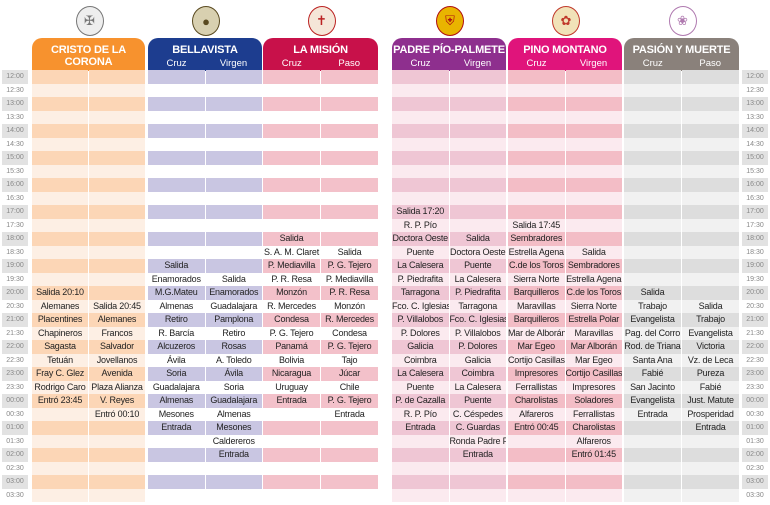  What do you see at coordinates (420, 266) in the screenshot?
I see `schedule-cell: La Calesera` at bounding box center [420, 266].